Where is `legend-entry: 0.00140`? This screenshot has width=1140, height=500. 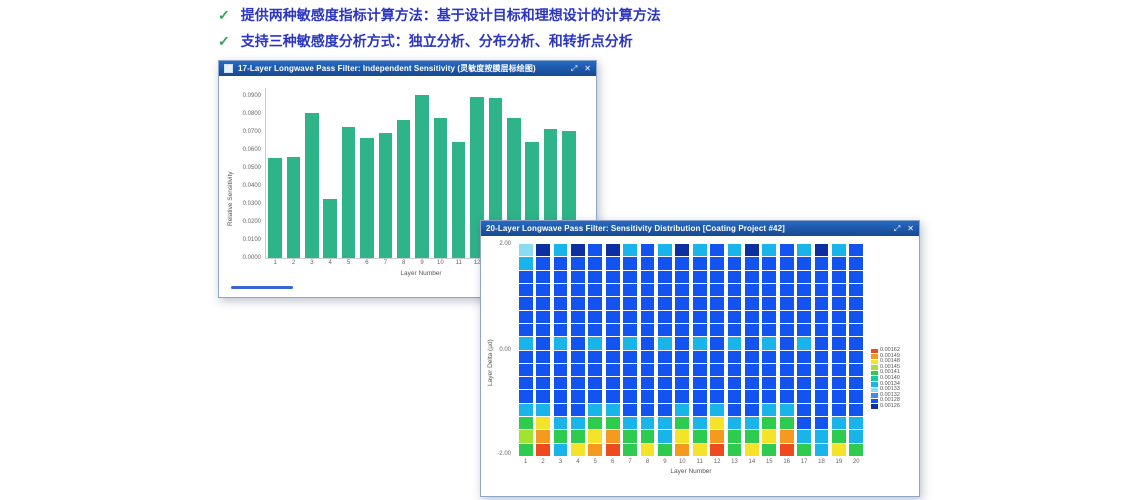
legend-entry: 0.00140 is located at coordinates (885, 378).